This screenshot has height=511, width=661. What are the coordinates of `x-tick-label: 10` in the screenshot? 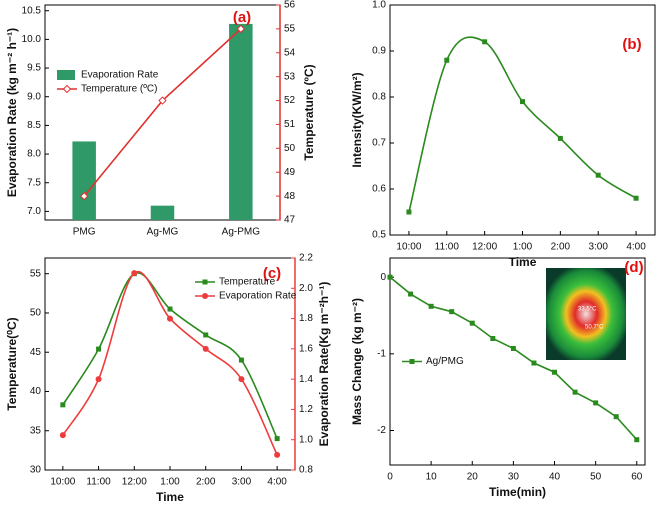 It's located at (432, 477).